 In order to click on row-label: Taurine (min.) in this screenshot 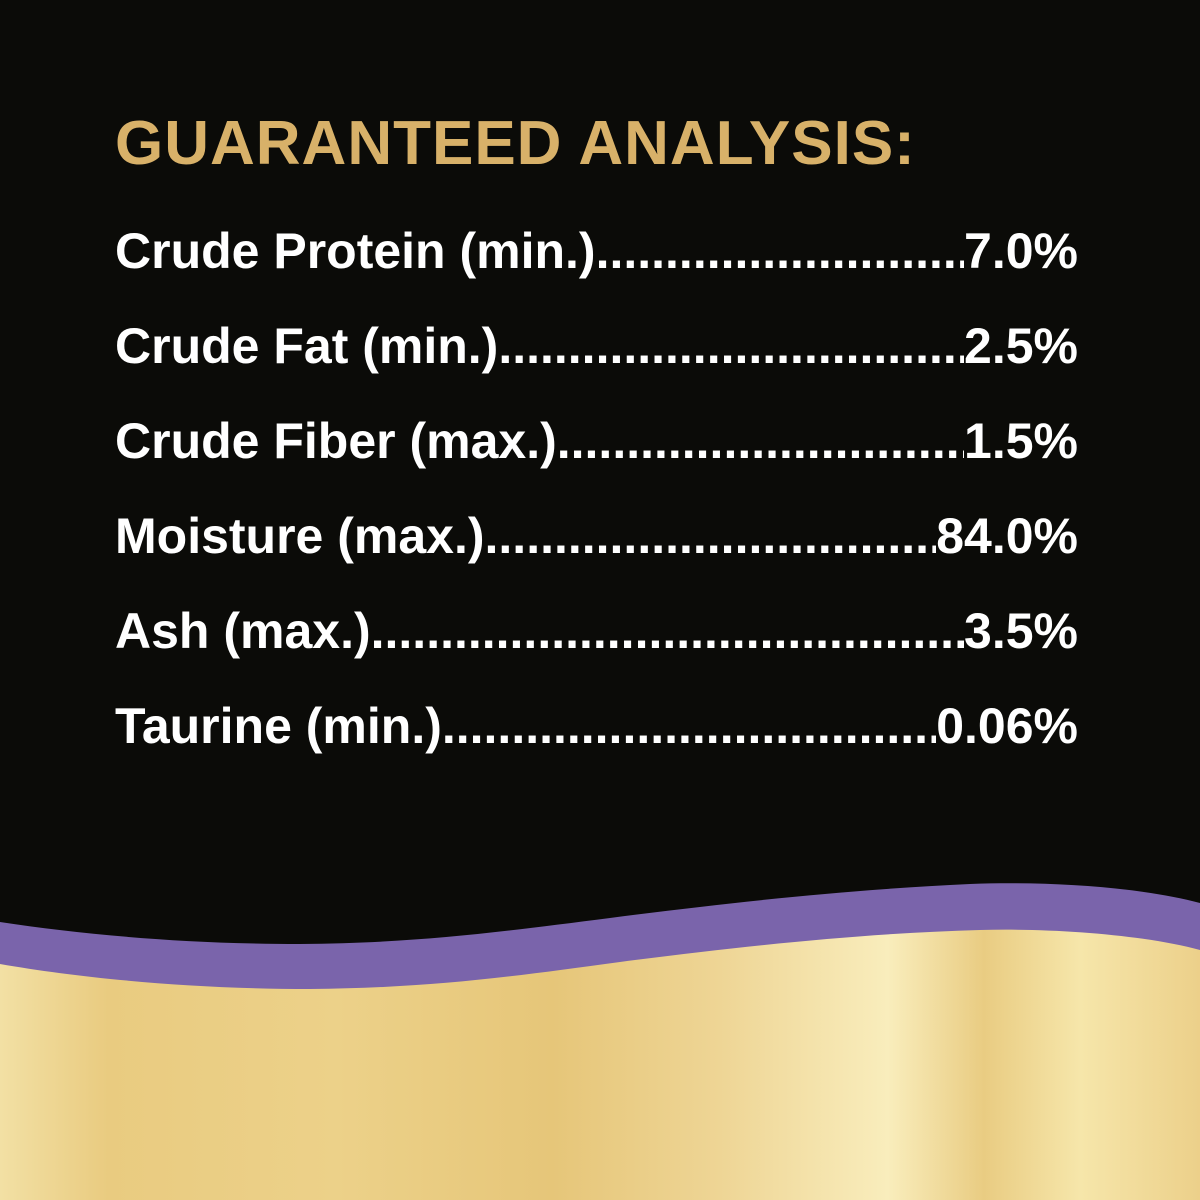, I will do `click(278, 726)`.